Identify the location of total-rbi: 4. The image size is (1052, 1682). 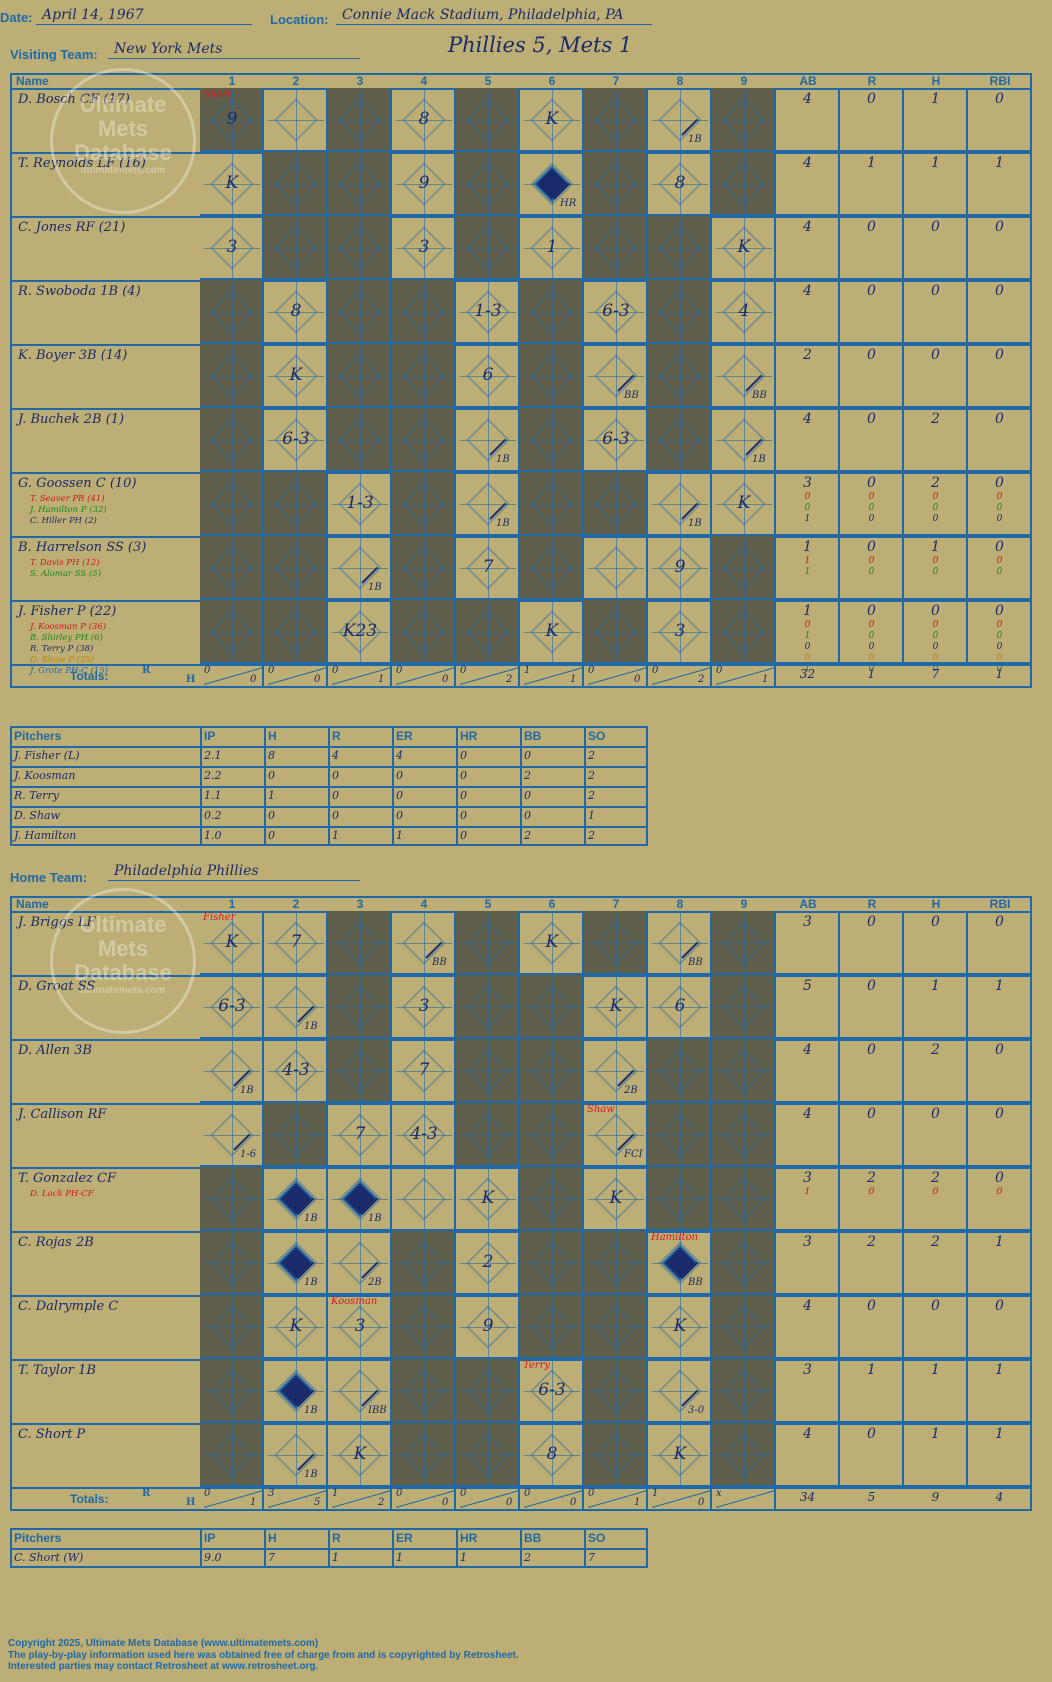
(999, 1497).